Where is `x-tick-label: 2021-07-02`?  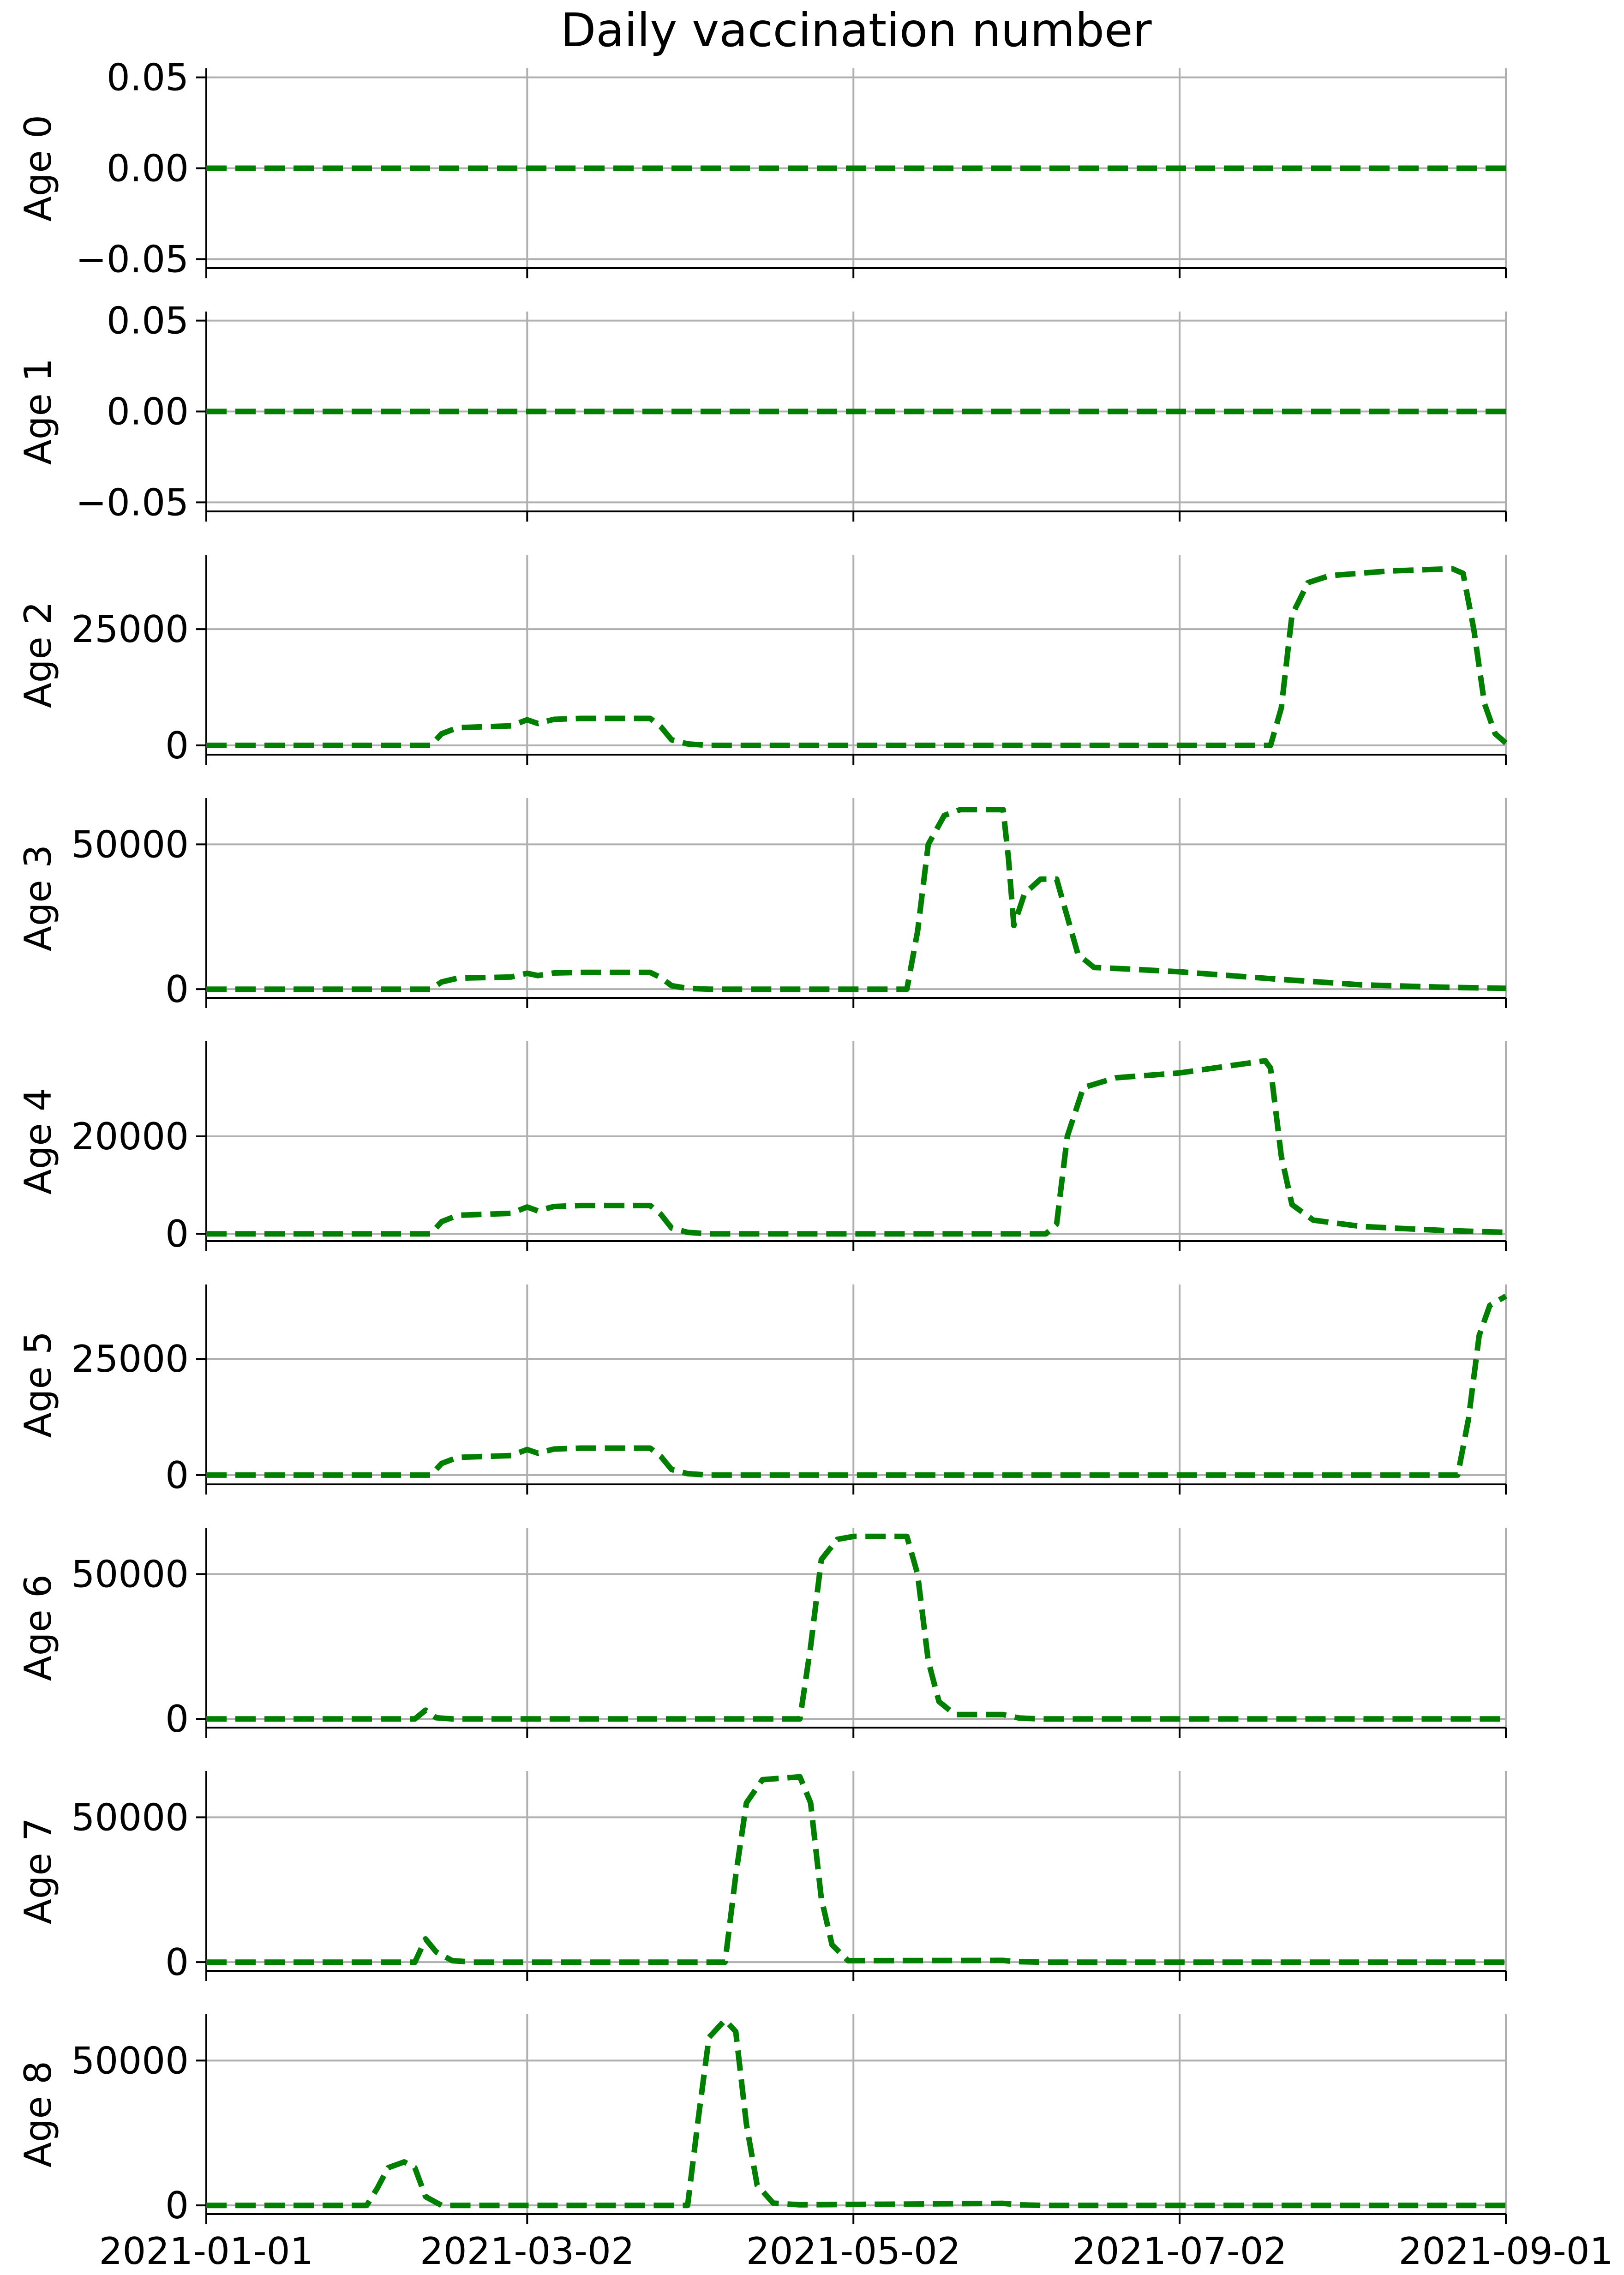
x-tick-label: 2021-07-02 is located at coordinates (1180, 2251).